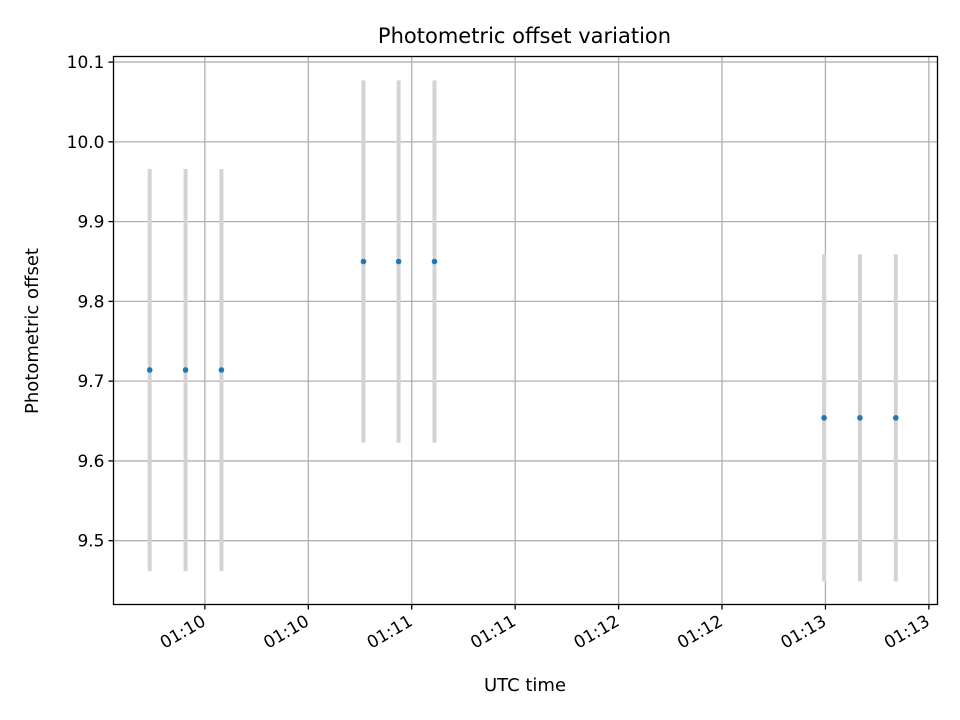 The height and width of the screenshot is (720, 960). What do you see at coordinates (32, 331) in the screenshot?
I see `y-axis-title: Photometric offset` at bounding box center [32, 331].